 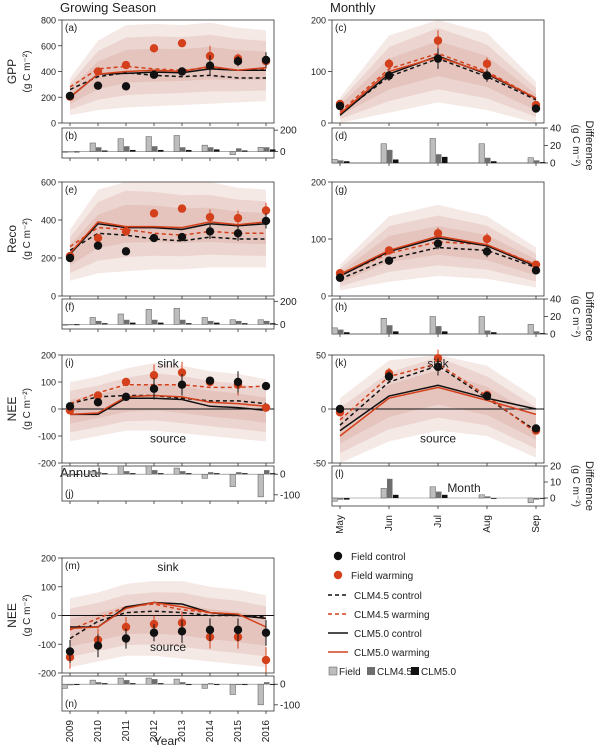 I want to click on point-field-control-g, so click(x=536, y=270).